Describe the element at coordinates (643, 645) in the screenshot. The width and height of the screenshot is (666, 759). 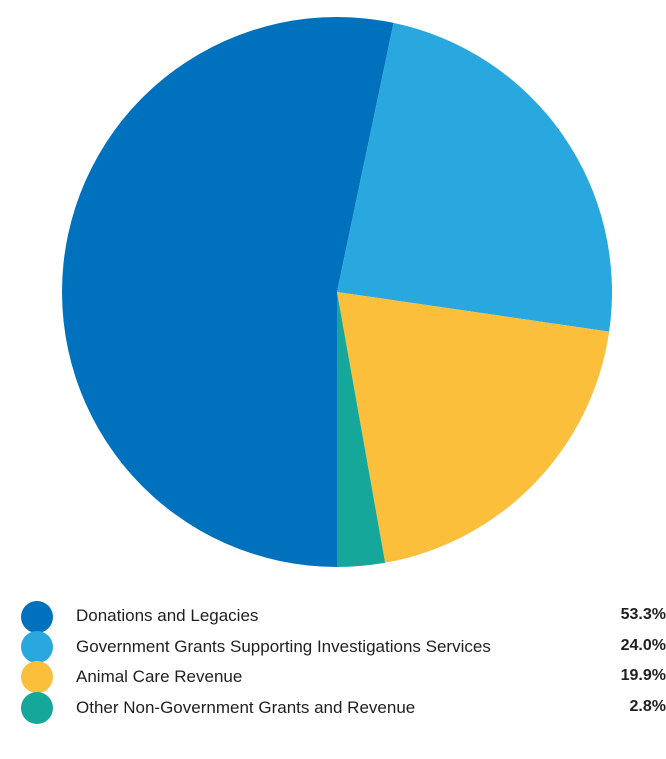
I see `legend-value: 24.0%` at that location.